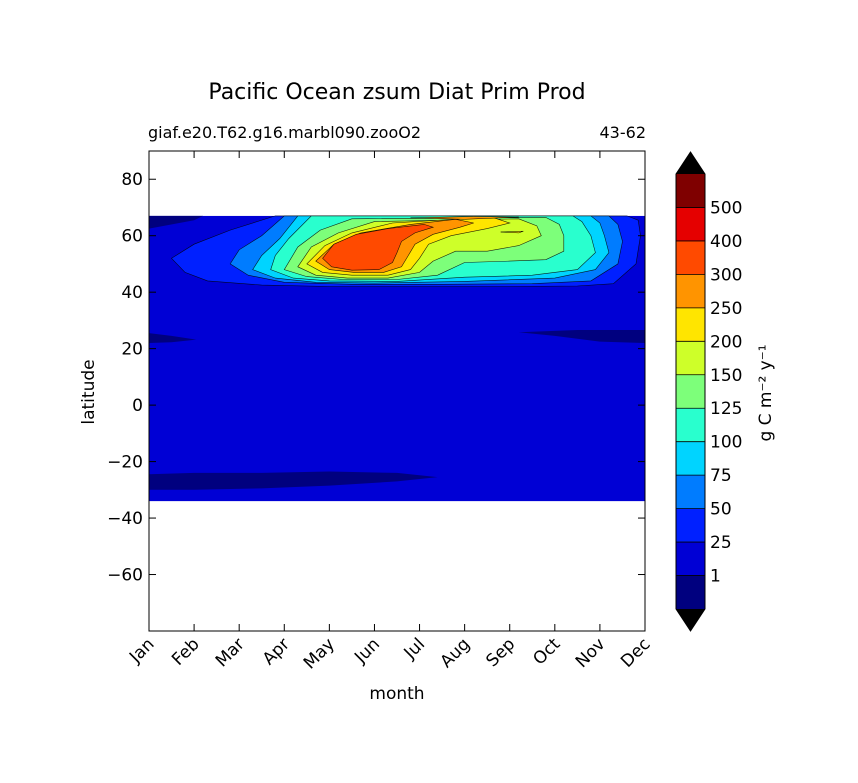  What do you see at coordinates (89, 391) in the screenshot?
I see `y-axis-label: latitude` at bounding box center [89, 391].